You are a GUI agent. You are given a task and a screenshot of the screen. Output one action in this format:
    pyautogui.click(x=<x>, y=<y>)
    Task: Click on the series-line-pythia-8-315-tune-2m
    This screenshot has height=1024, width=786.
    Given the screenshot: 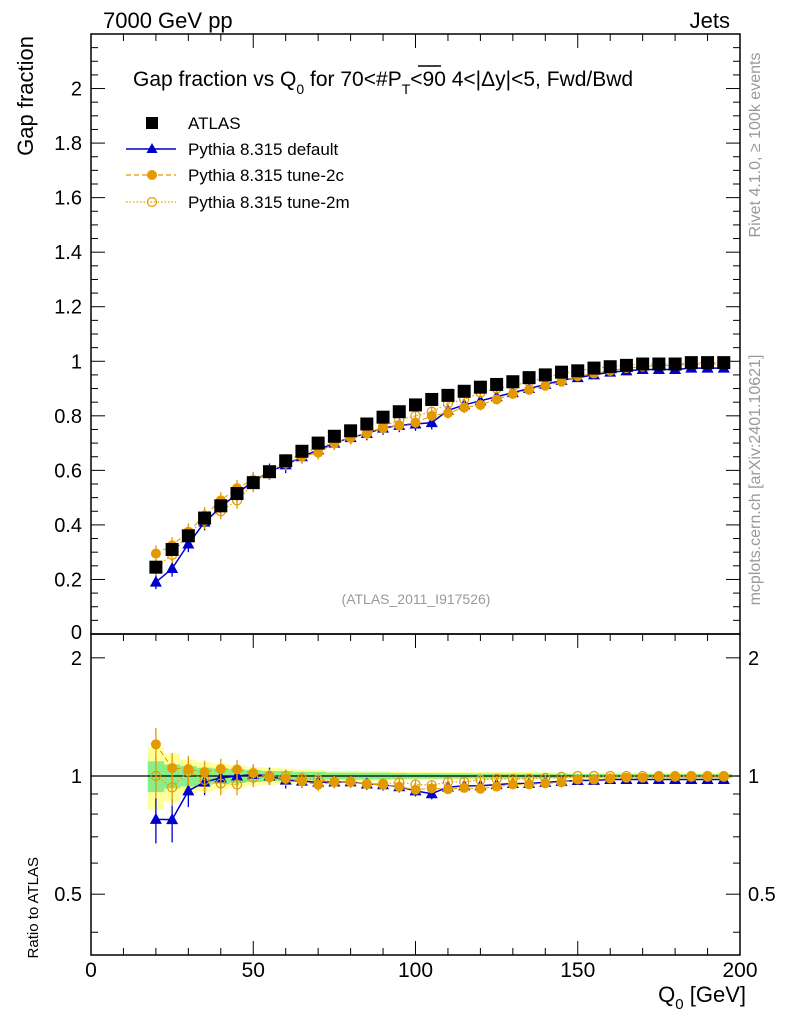 What is the action you would take?
    pyautogui.click(x=439, y=465)
    